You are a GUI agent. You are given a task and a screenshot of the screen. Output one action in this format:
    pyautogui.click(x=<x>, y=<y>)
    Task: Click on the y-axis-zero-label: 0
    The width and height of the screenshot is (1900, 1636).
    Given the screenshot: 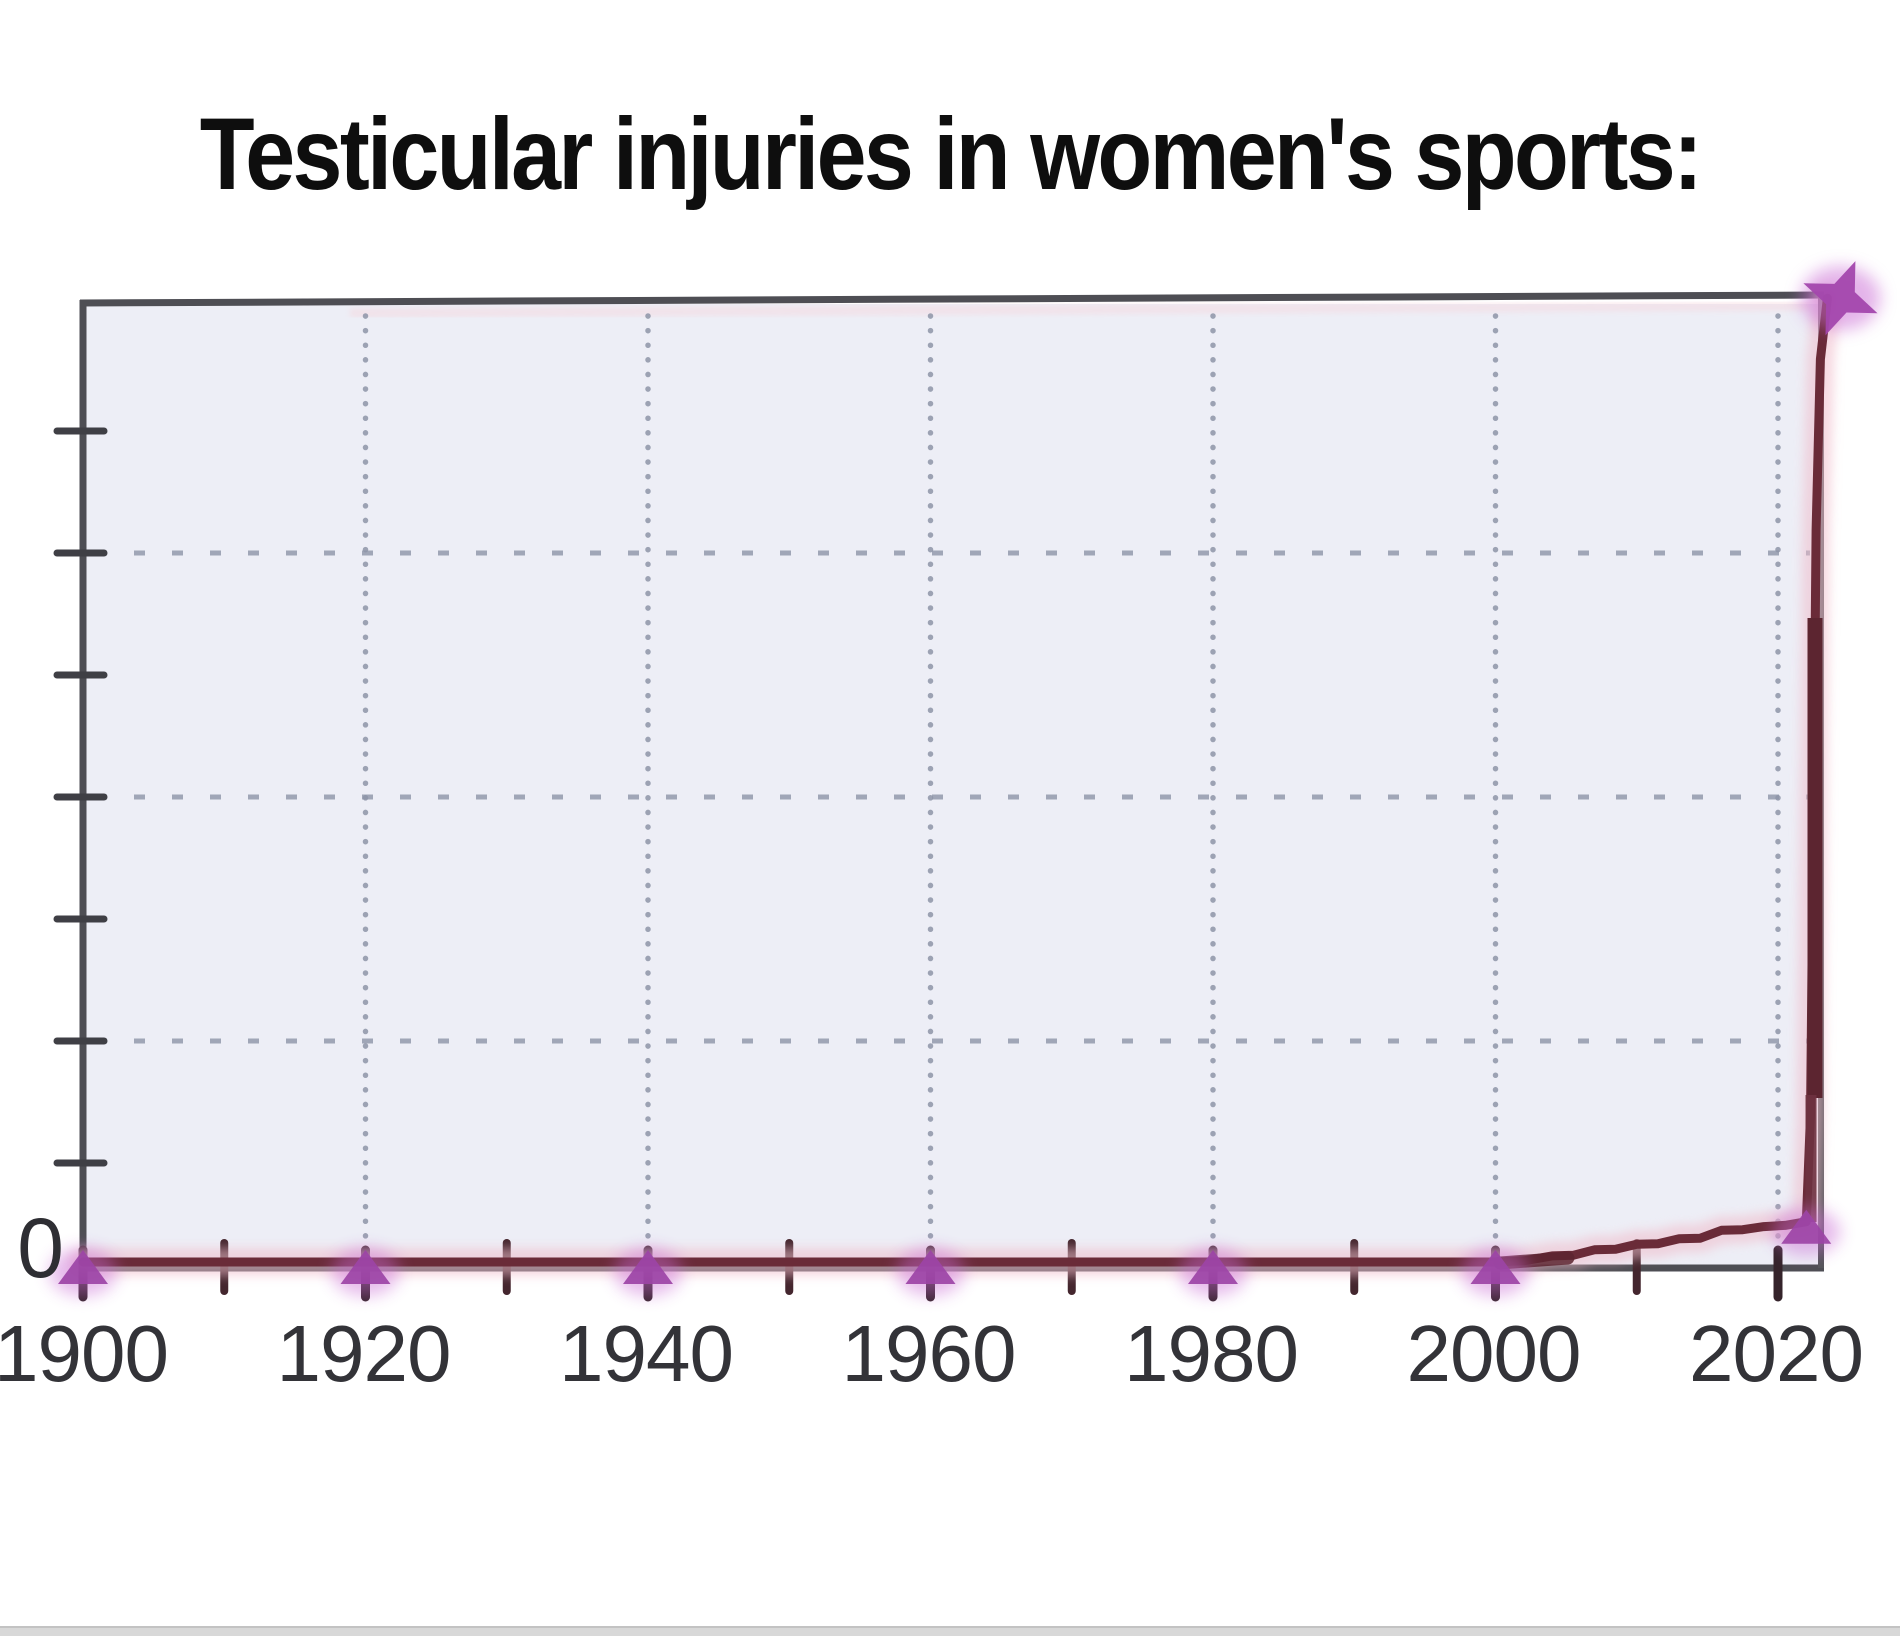 What is the action you would take?
    pyautogui.click(x=40, y=1248)
    